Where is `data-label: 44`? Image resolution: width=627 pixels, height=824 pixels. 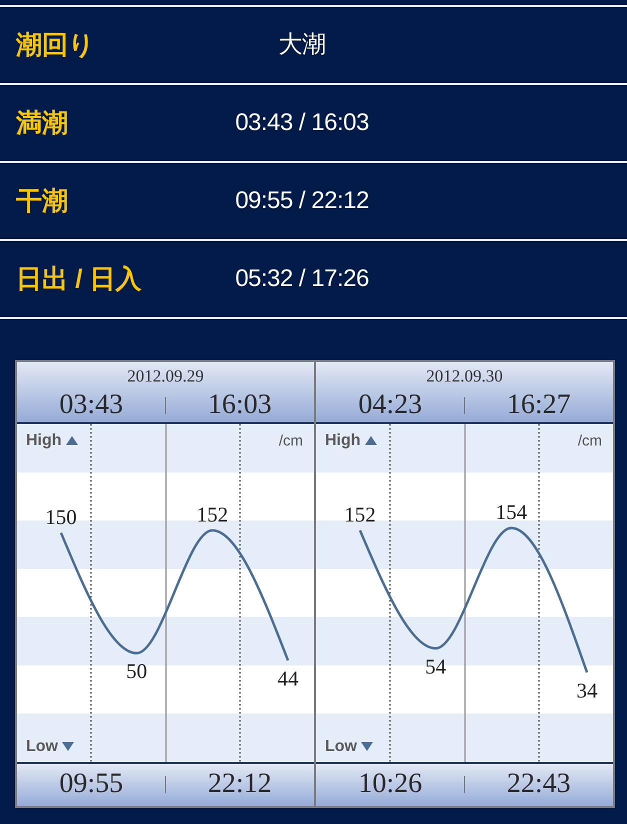 data-label: 44 is located at coordinates (288, 678).